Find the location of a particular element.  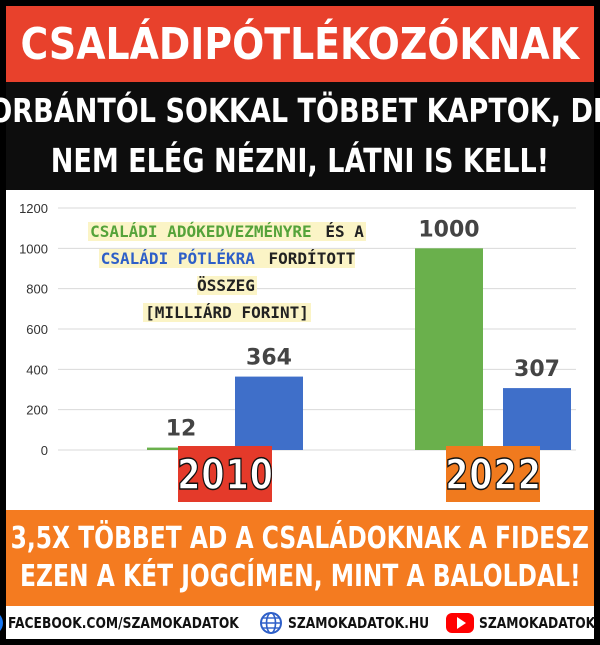

y-tick-label: 200 is located at coordinates (37, 410).